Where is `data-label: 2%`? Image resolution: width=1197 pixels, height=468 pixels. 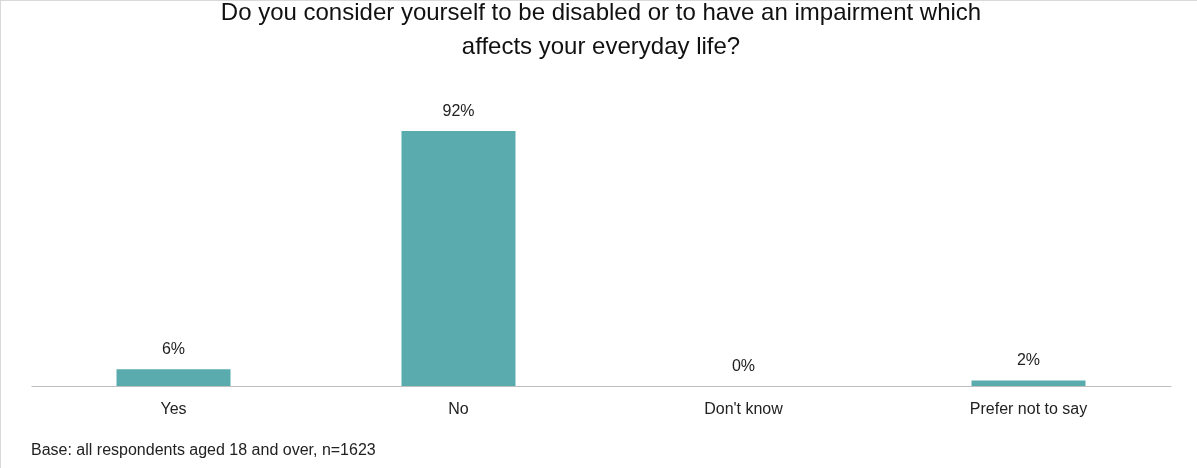
data-label: 2% is located at coordinates (1028, 360).